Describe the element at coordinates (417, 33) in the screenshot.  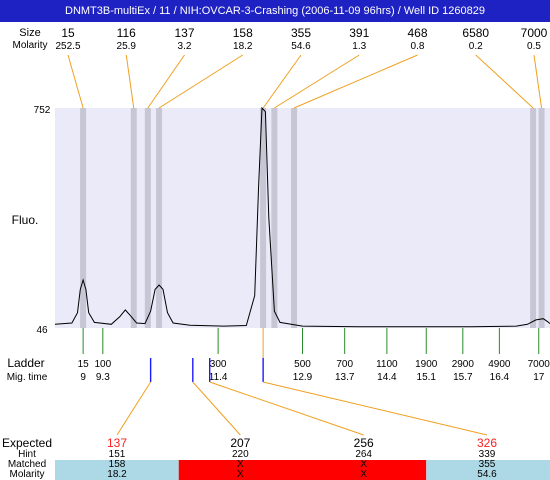
I see `peak-size-label: 468` at that location.